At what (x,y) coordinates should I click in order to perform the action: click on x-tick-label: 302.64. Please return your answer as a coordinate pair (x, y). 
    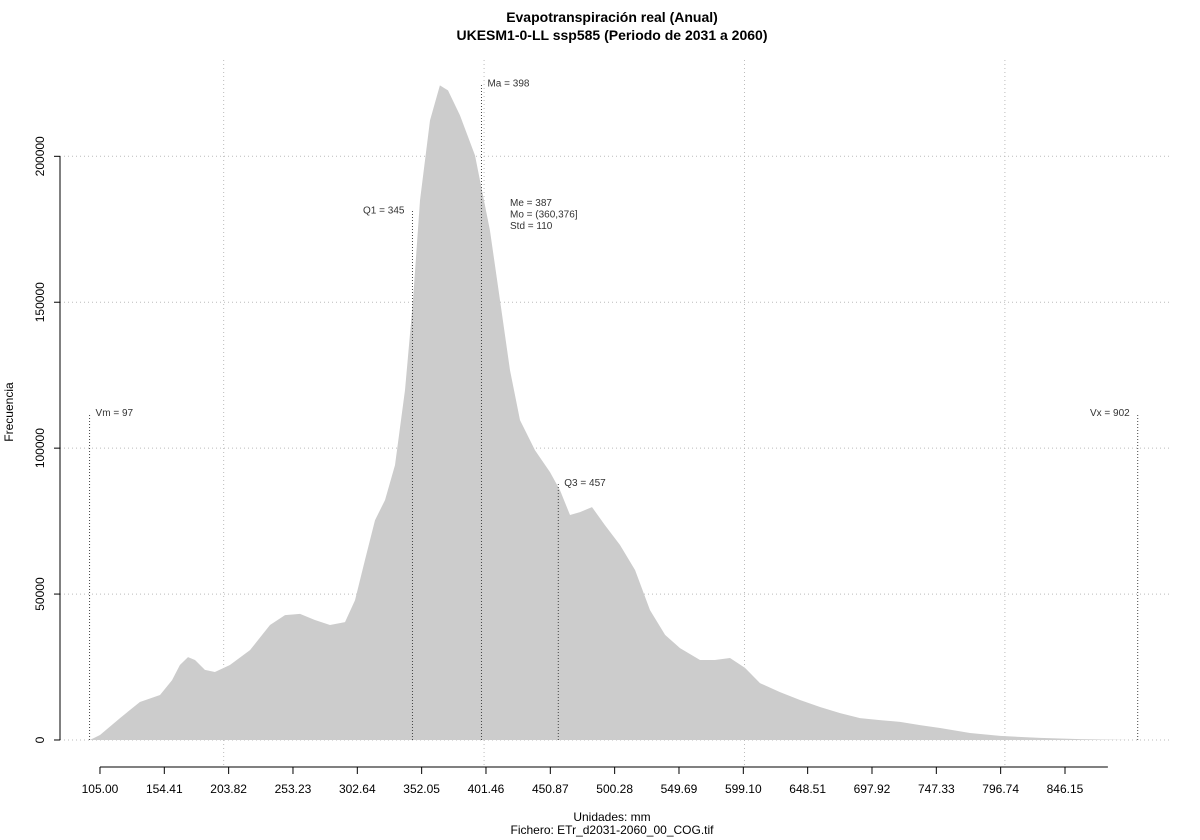
    Looking at the image, I should click on (357, 789).